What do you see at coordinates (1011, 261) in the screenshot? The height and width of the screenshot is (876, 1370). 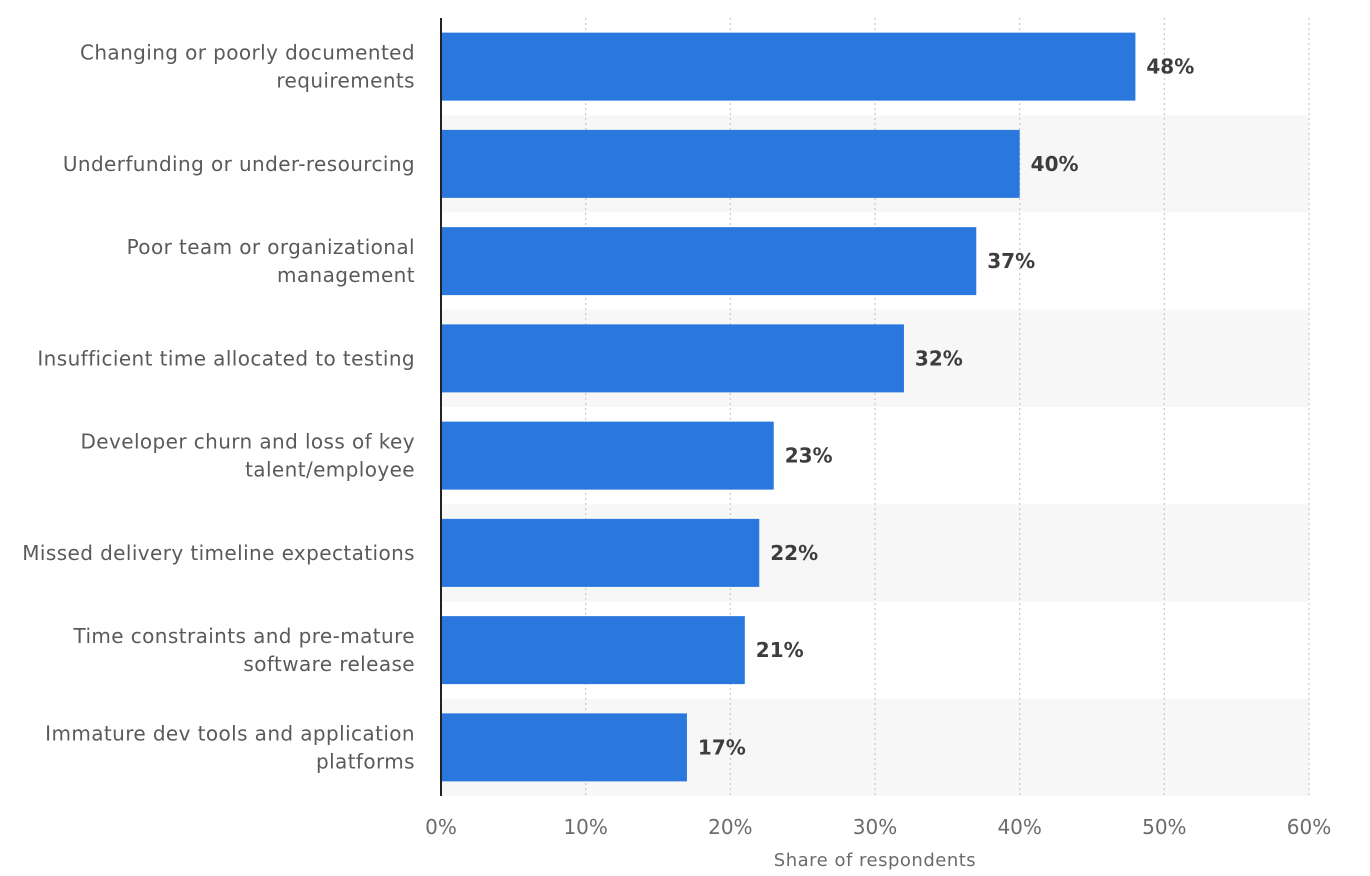 I see `bar-value-label: 37%` at bounding box center [1011, 261].